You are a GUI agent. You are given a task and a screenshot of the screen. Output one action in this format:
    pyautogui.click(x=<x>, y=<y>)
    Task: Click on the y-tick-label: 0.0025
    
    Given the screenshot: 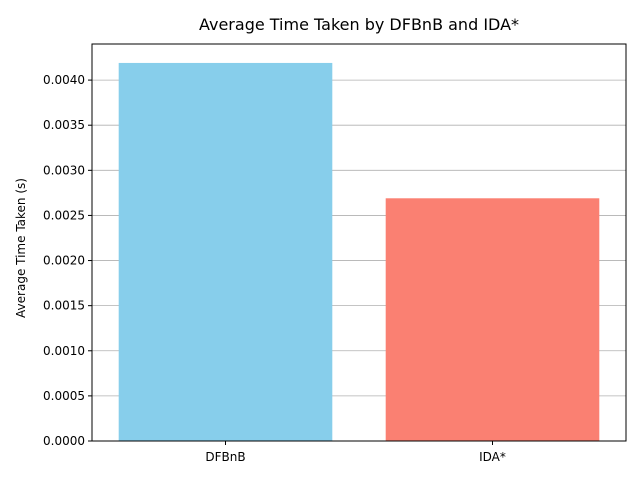 What is the action you would take?
    pyautogui.click(x=64, y=215)
    